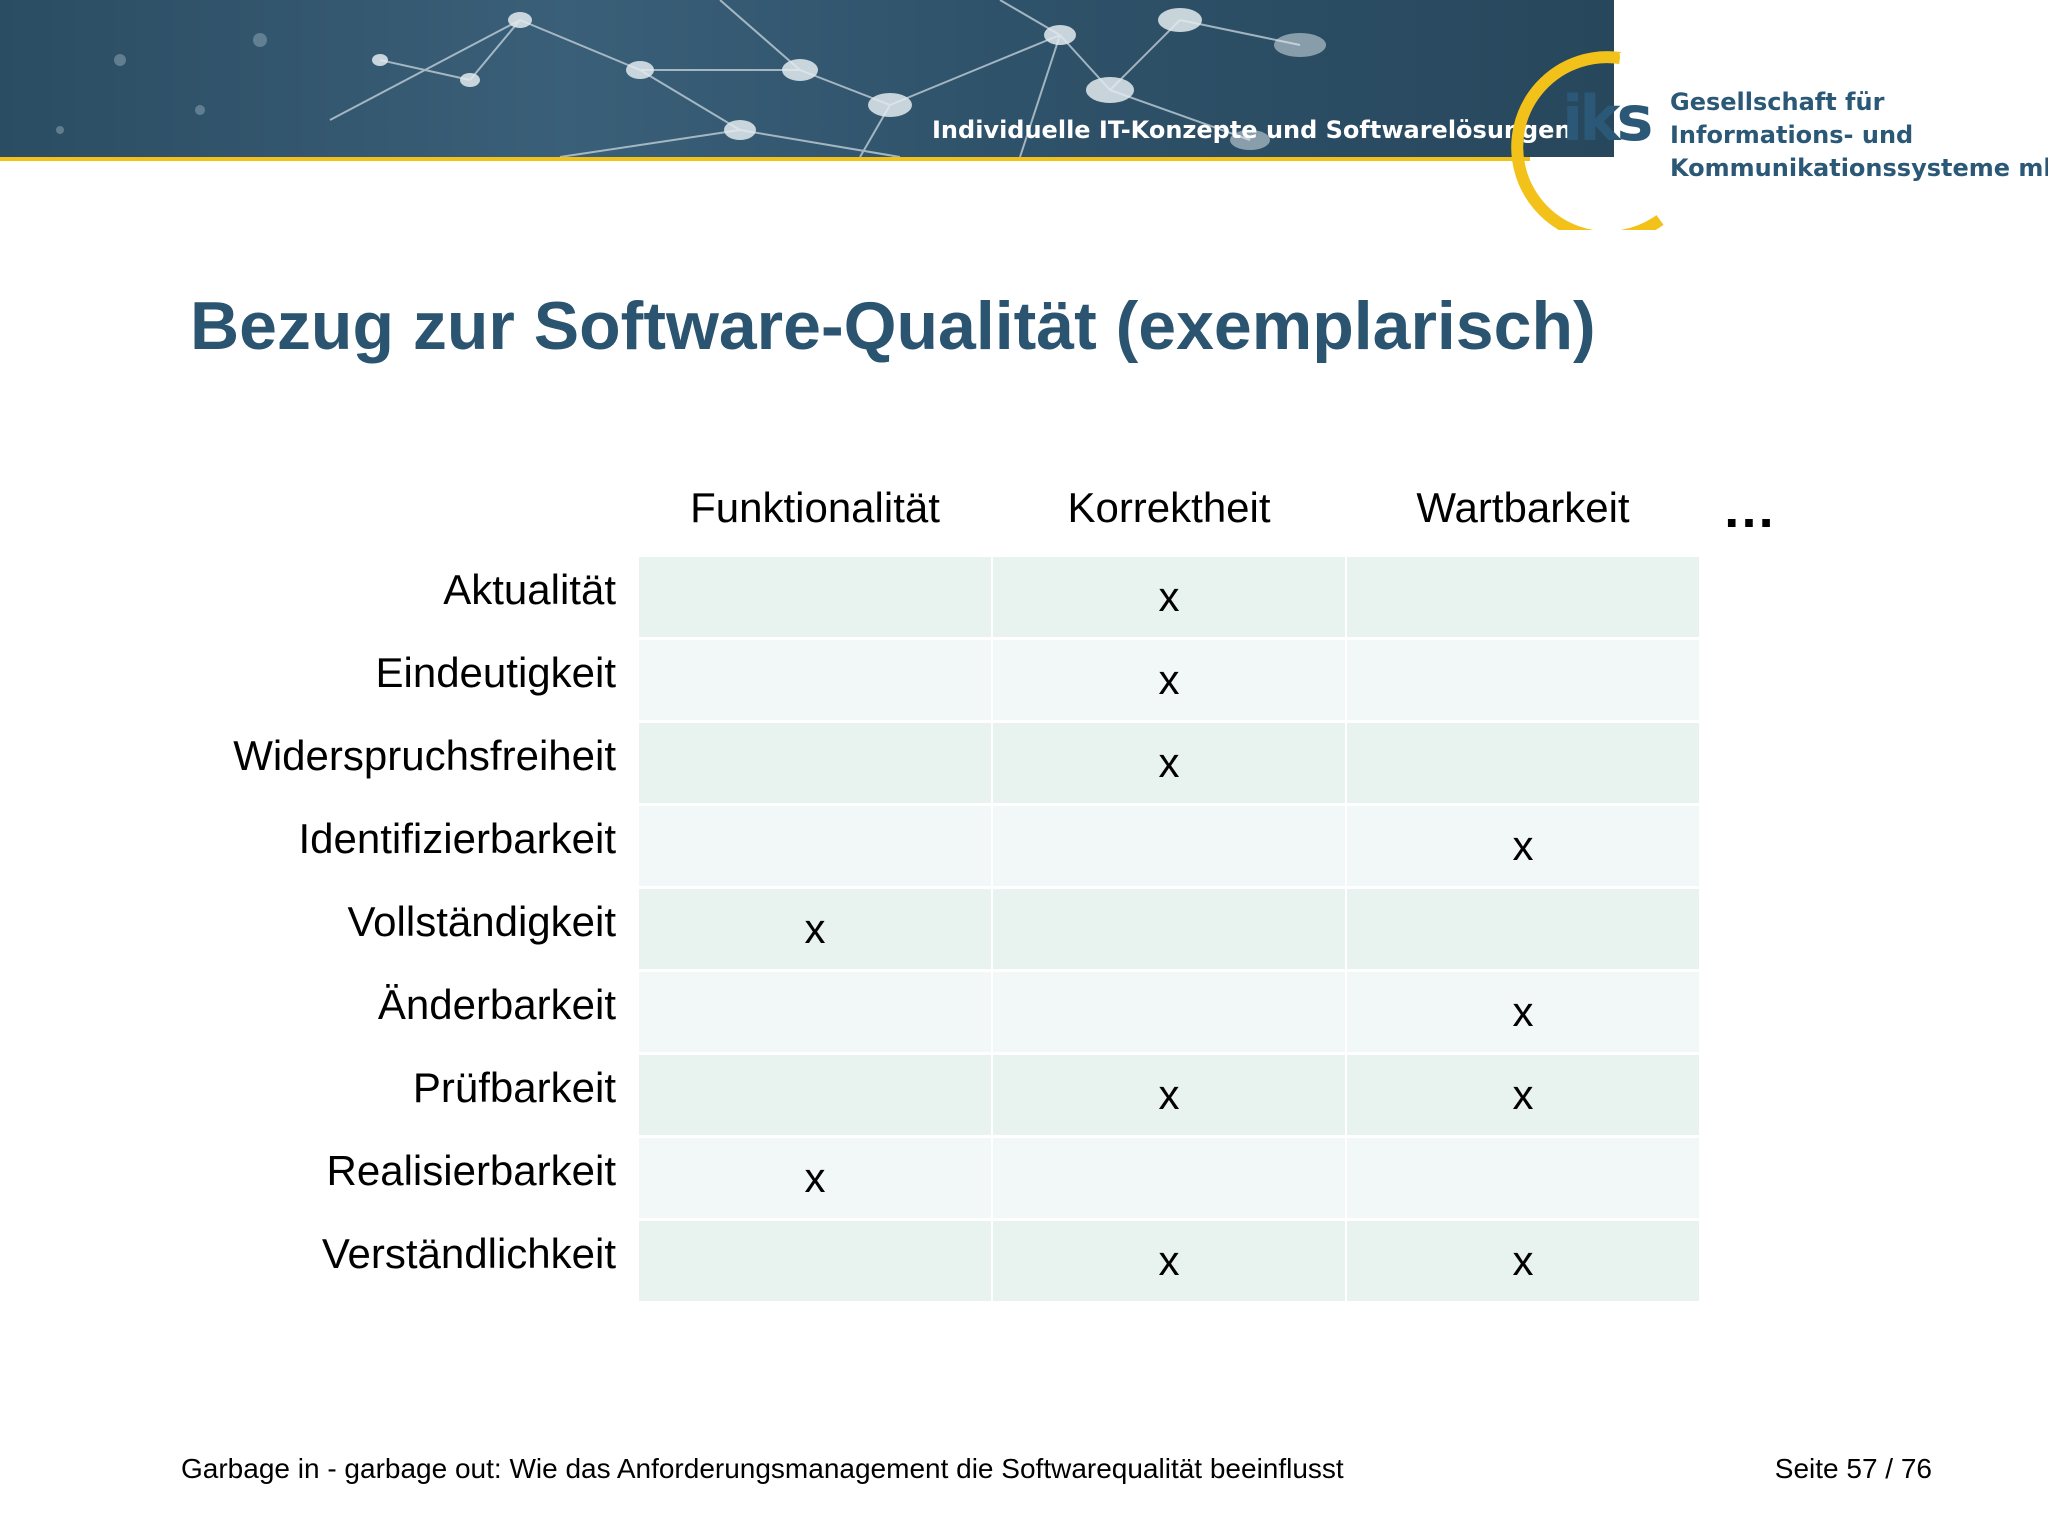 This screenshot has width=2048, height=1536. Describe the element at coordinates (529, 589) in the screenshot. I see `row-label: Aktualität` at that location.